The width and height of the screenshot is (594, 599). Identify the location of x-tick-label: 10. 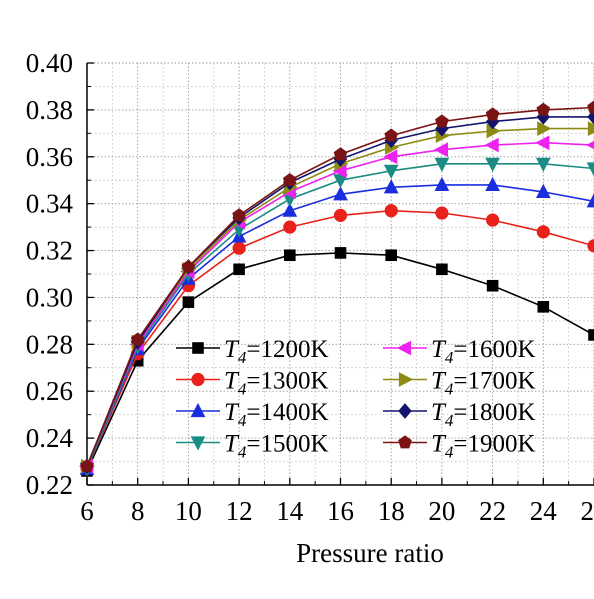
(188, 511).